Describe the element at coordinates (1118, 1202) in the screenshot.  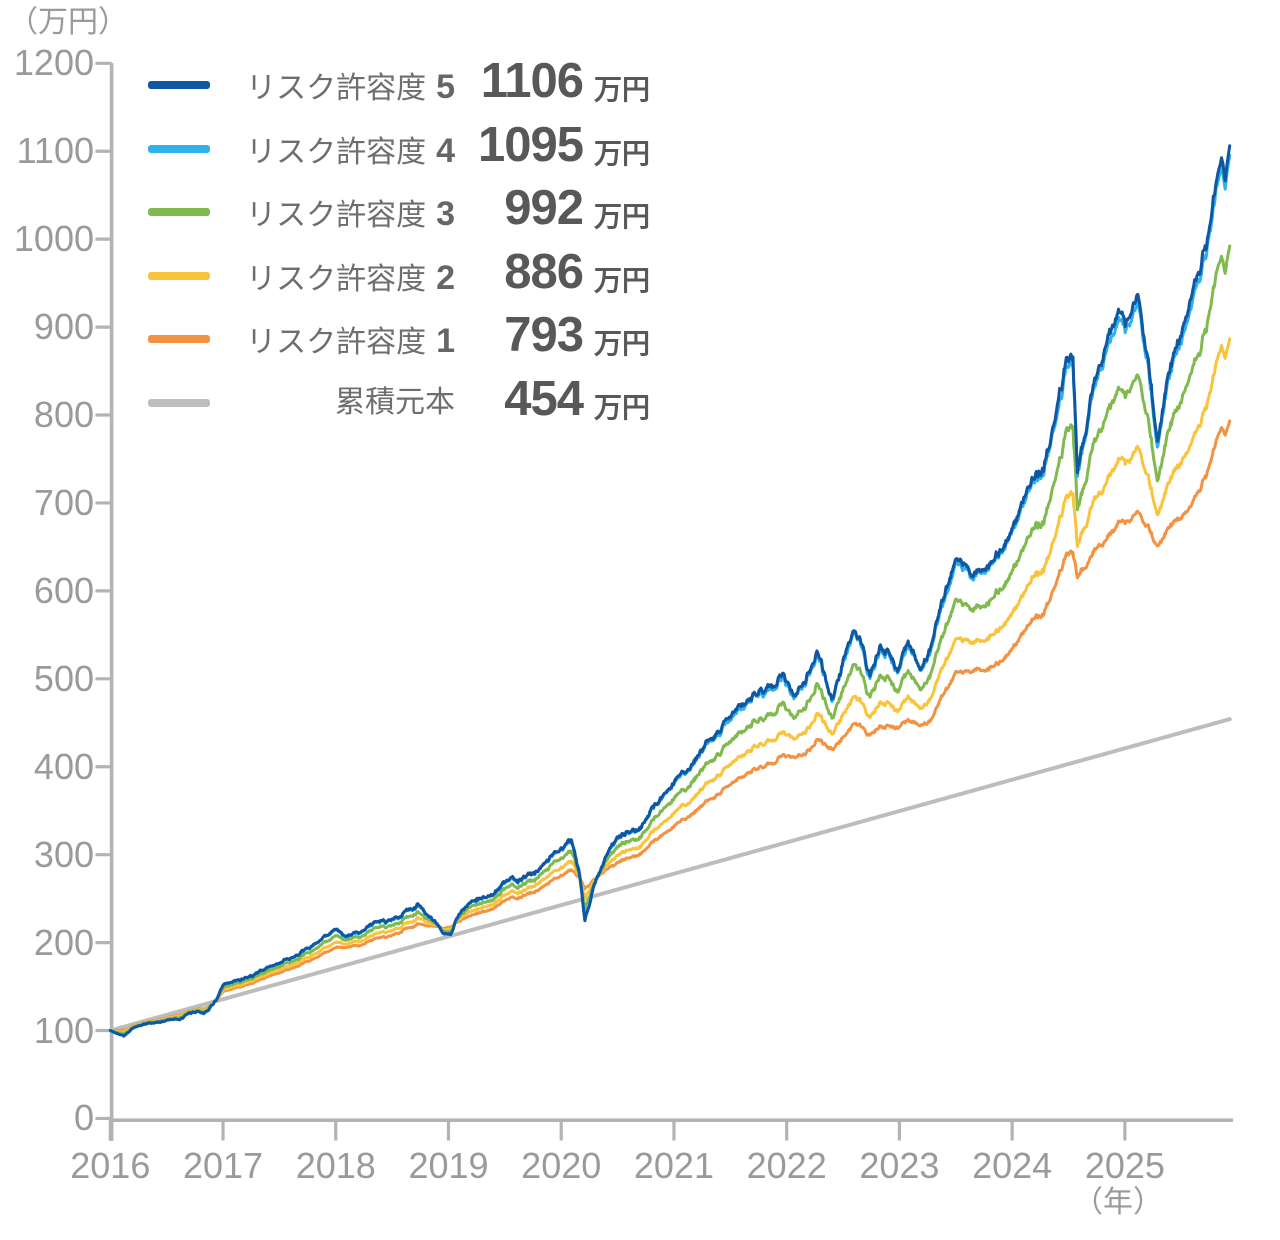
I see `x-axis-unit-label: （年）` at that location.